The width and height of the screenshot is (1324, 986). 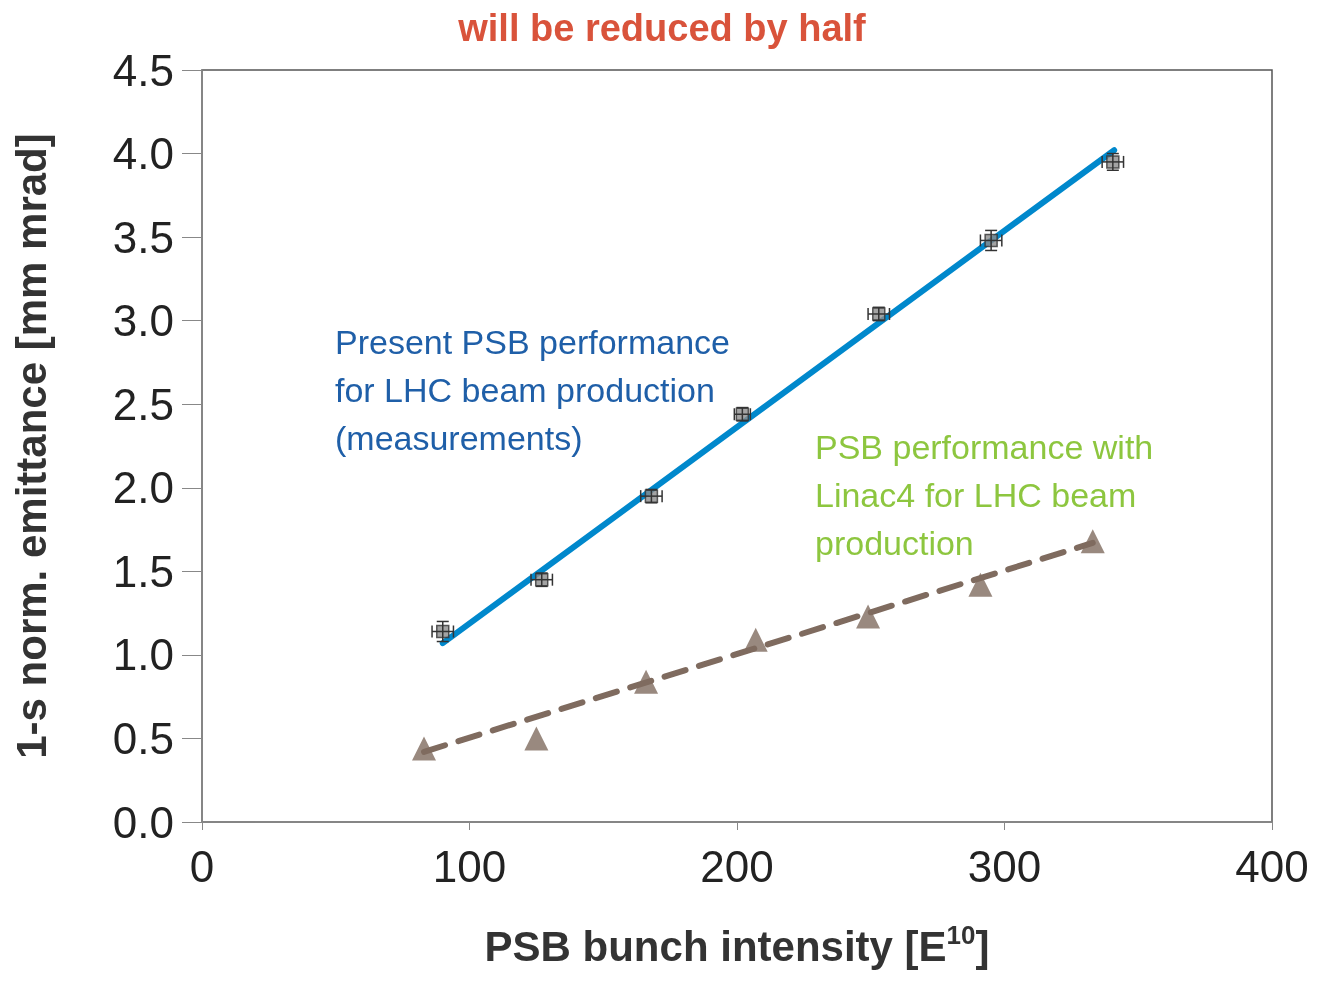 I want to click on y-tick-label: 4.5, so click(x=143, y=70).